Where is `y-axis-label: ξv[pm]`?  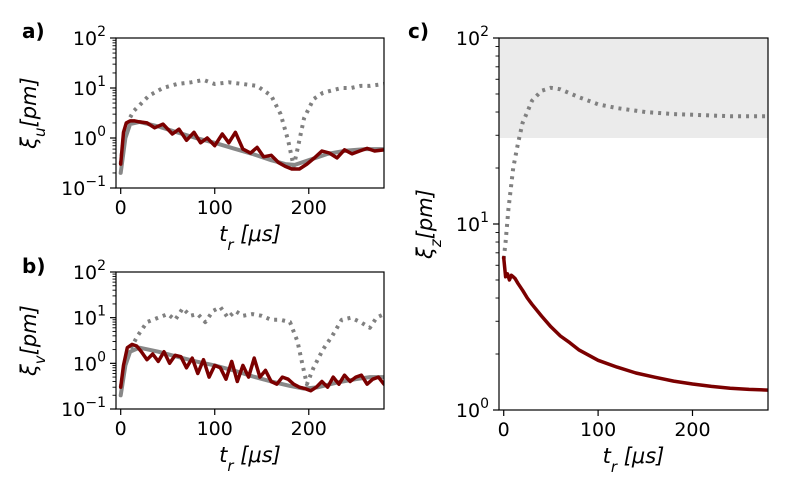
y-axis-label: ξv[pm] is located at coordinates (33, 341).